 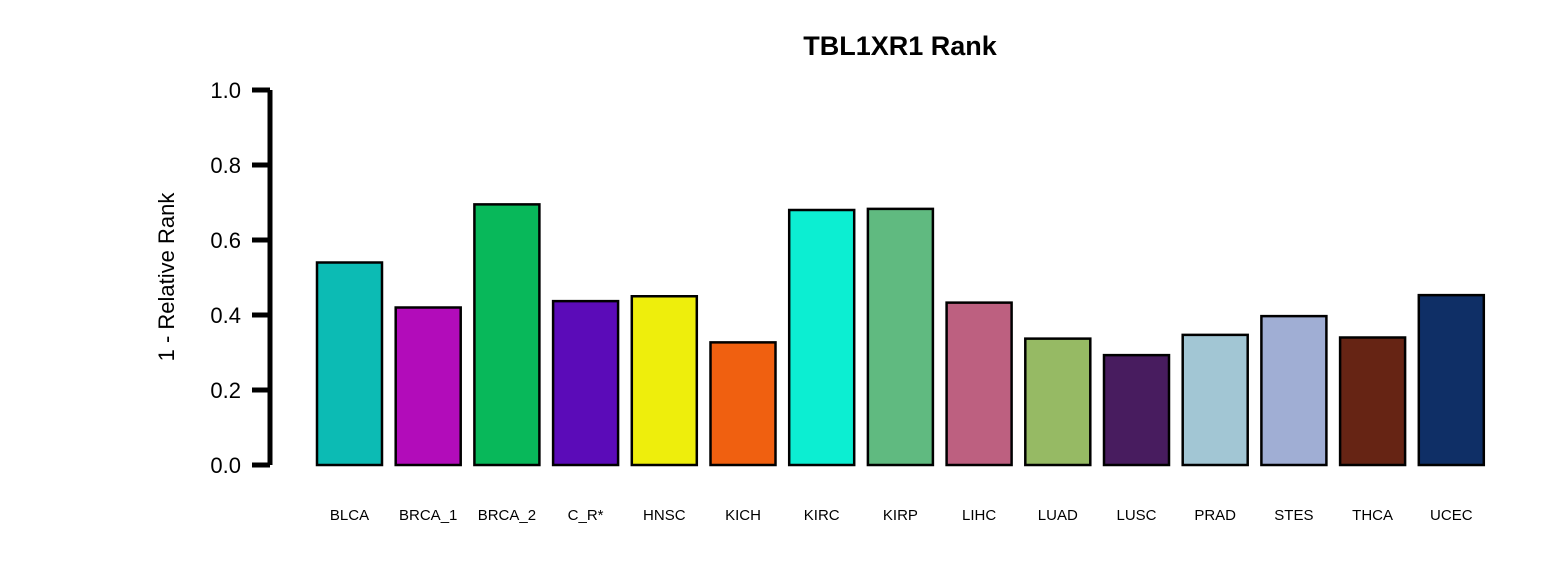 I want to click on x-tick-label: LIHC, so click(x=979, y=515).